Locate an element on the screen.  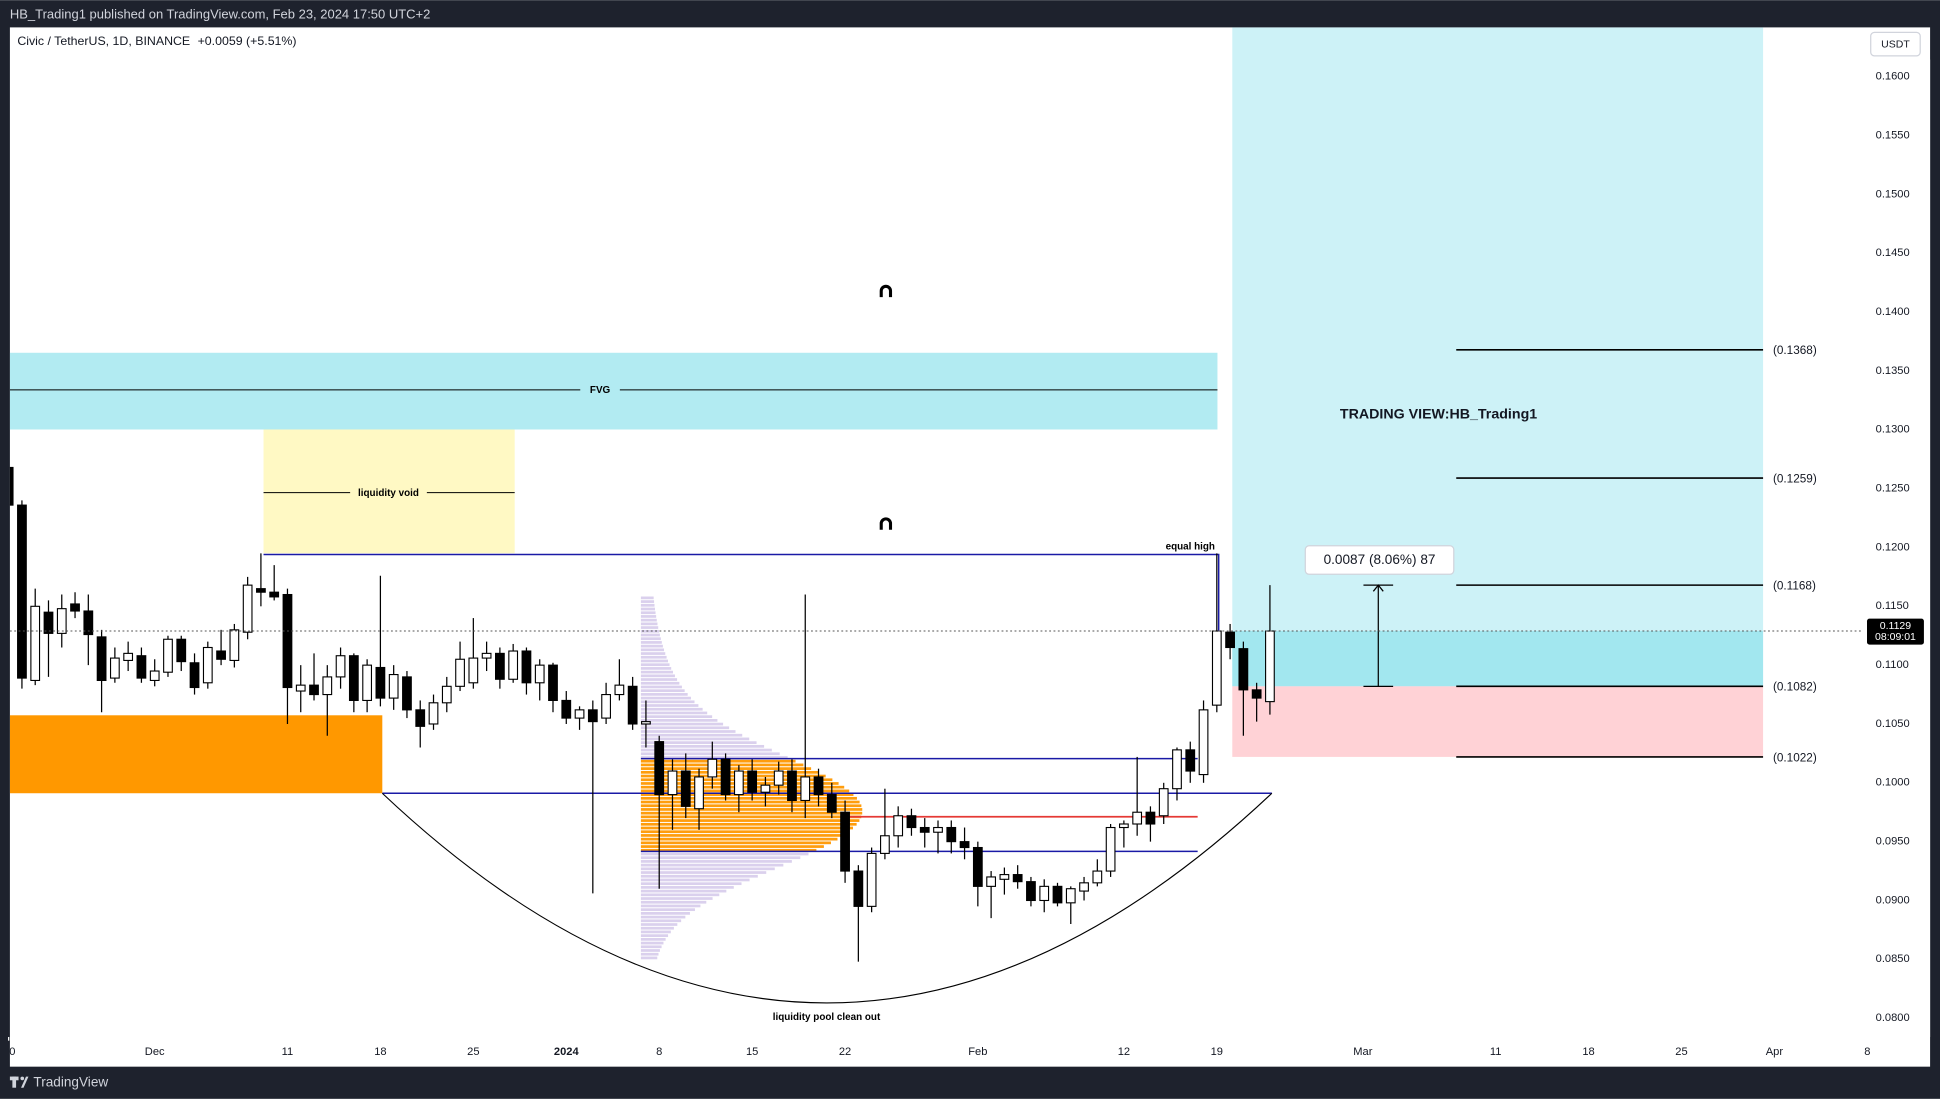
x-tick-label: Mar is located at coordinates (1362, 1052).